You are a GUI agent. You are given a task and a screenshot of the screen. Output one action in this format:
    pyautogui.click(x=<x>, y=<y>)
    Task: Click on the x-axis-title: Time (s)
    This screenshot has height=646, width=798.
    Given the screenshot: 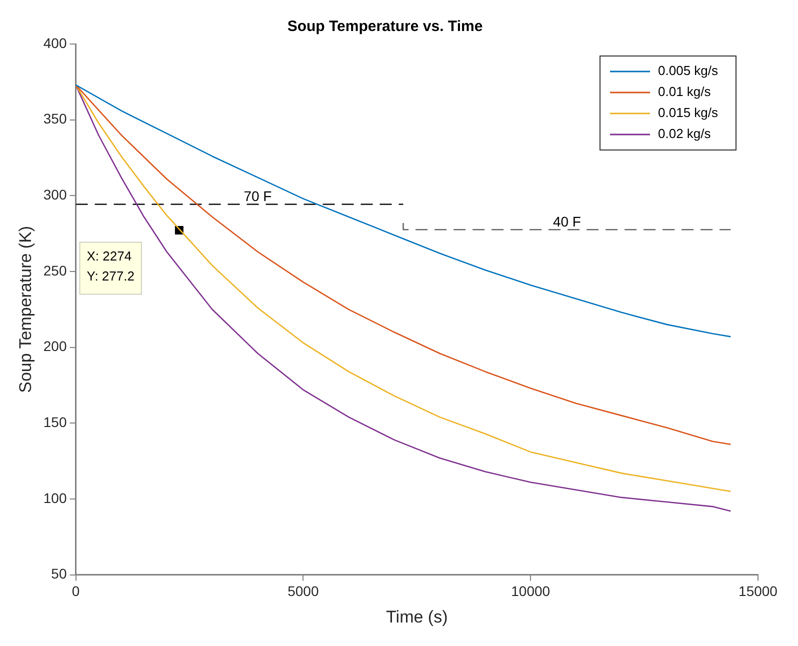 What is the action you would take?
    pyautogui.click(x=417, y=616)
    